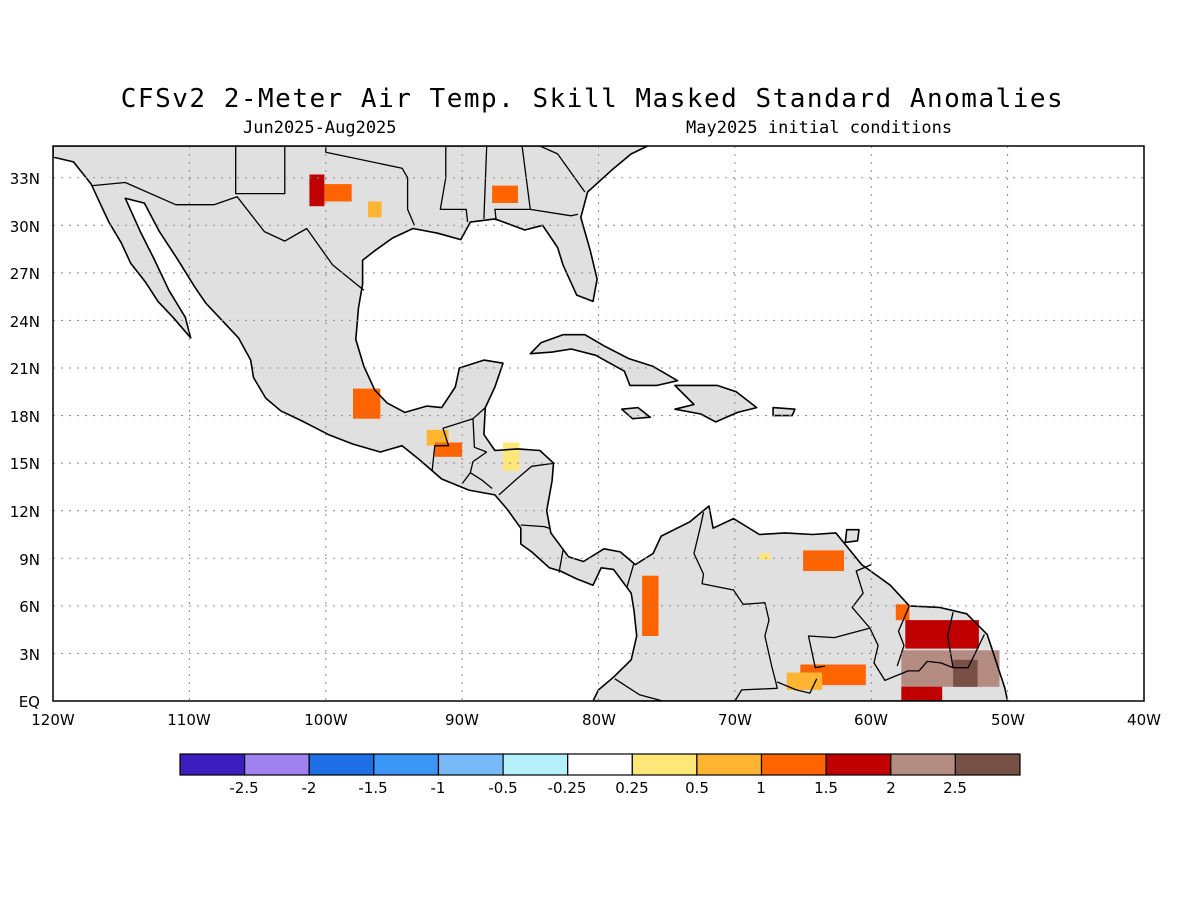 This screenshot has width=1200, height=900. I want to click on lat-label: 24N, so click(25, 322).